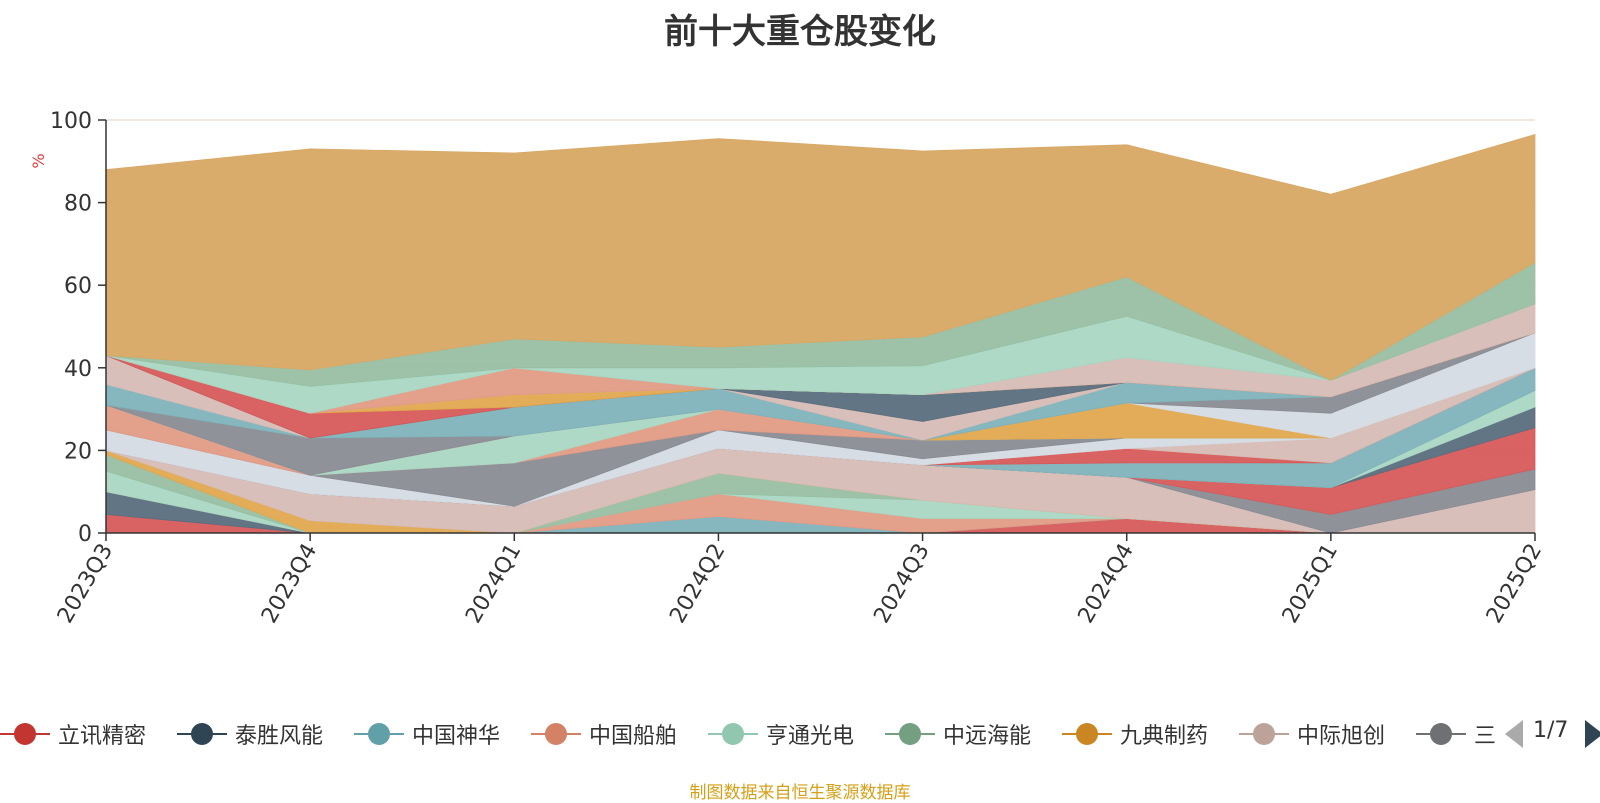 Image resolution: width=1600 pixels, height=803 pixels. I want to click on legend-item: 中国神华, so click(427, 734).